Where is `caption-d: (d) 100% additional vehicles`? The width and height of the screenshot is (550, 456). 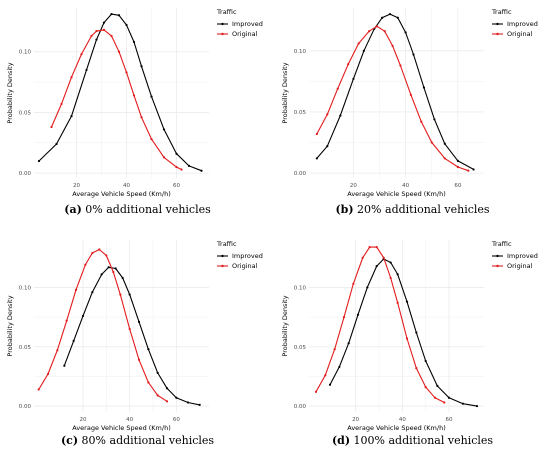
caption-d: (d) 100% additional vehicles is located at coordinates (412, 440).